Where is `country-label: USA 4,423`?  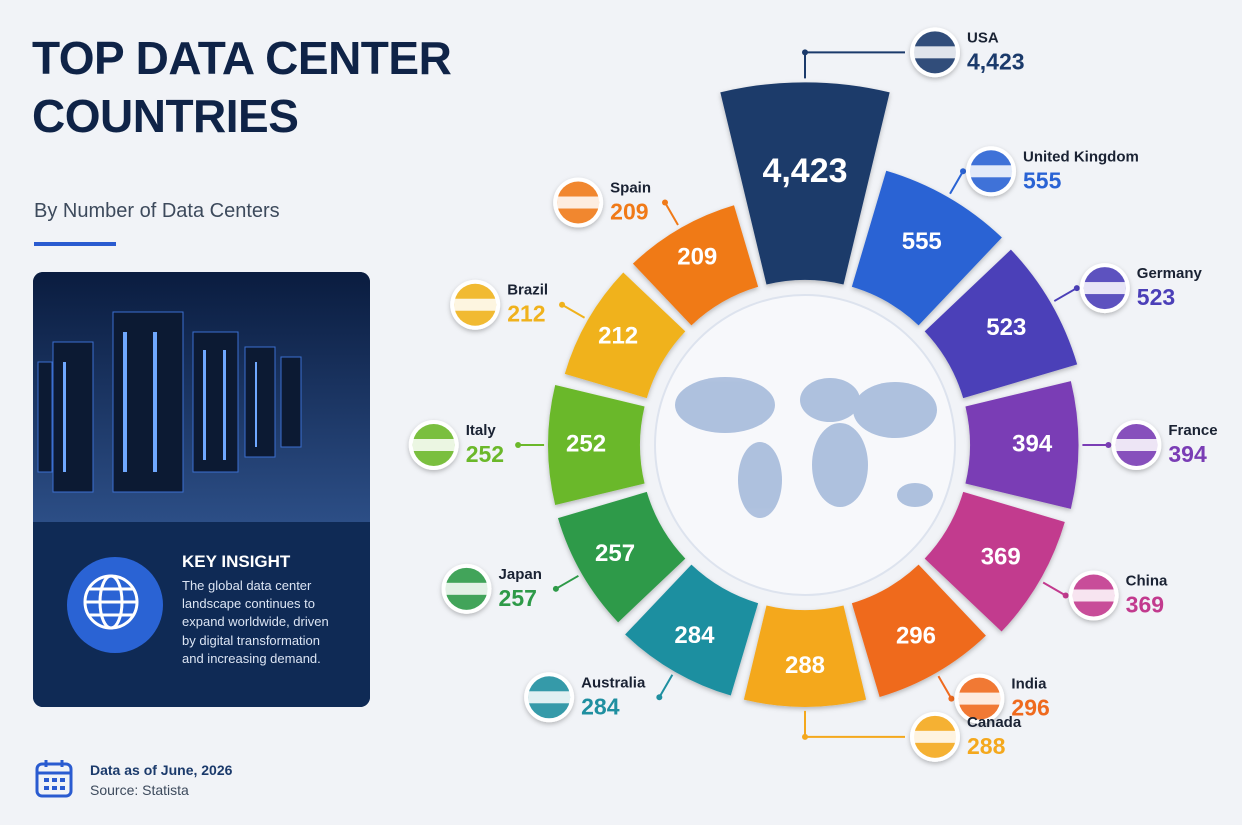
country-label: USA 4,423 is located at coordinates (913, 53).